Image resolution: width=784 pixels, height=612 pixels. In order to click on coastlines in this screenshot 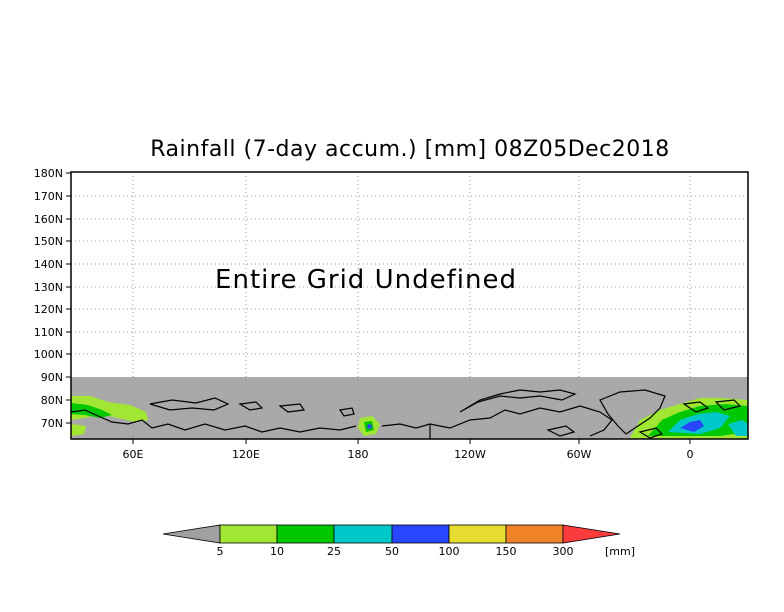, I will do `click(406, 414)`.